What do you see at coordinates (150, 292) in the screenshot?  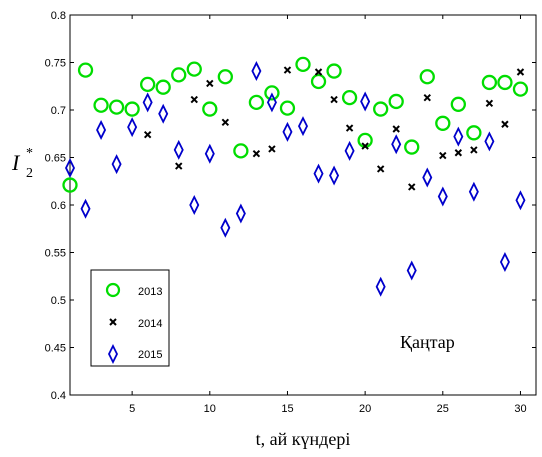 I see `legend-2013-label: 2013` at bounding box center [150, 292].